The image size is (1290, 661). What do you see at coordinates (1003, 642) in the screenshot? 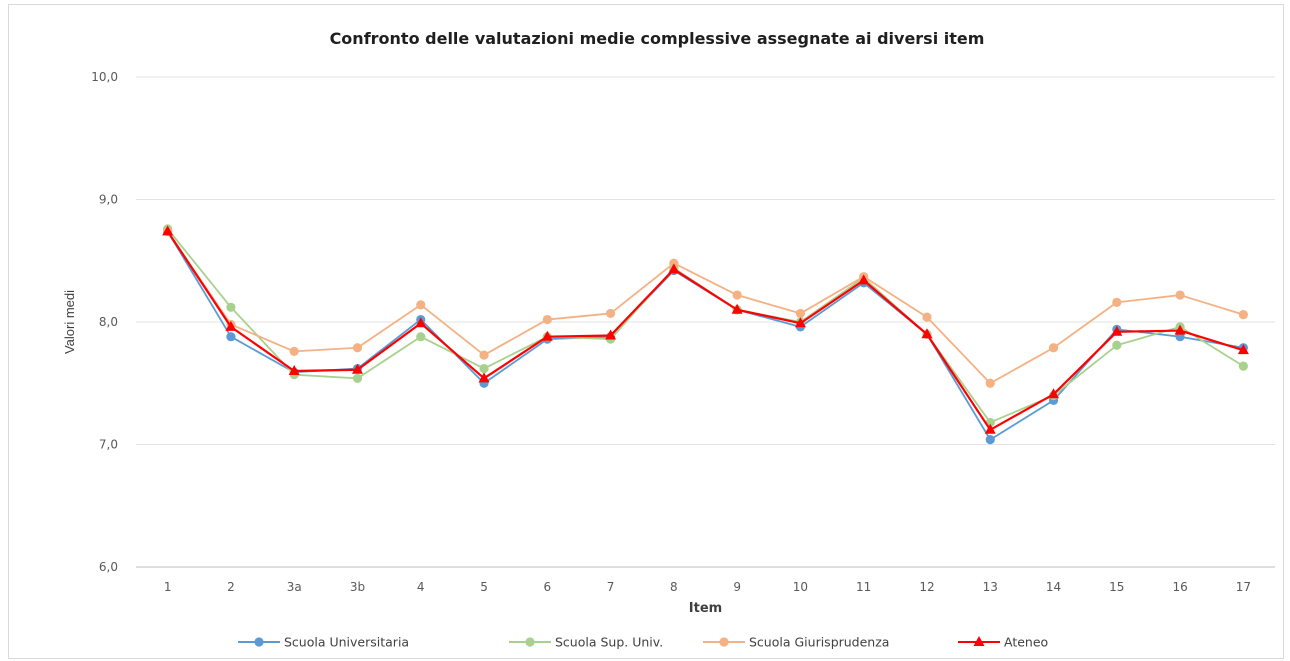
I see `legend-item: Ateneo` at bounding box center [1003, 642].